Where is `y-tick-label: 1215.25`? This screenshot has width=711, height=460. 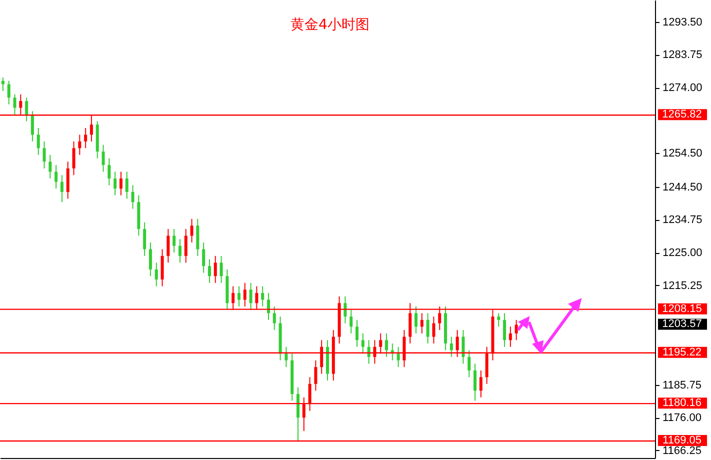
y-tick-label: 1215.25 is located at coordinates (682, 286).